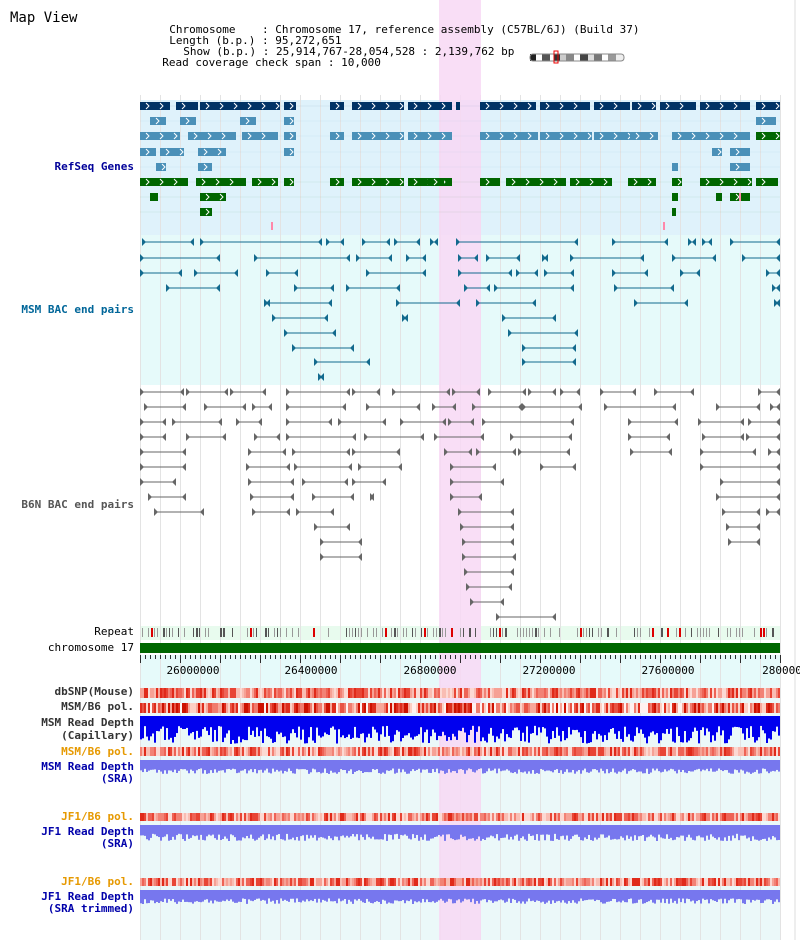 This screenshot has height=940, width=800. What do you see at coordinates (117, 778) in the screenshot?
I see `msm-depth-sra-label-2: (SRA)` at bounding box center [117, 778].